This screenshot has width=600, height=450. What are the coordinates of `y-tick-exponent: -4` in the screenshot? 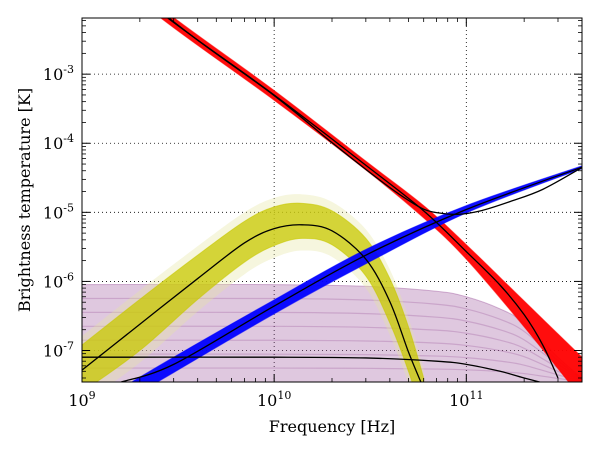 It's located at (68, 138).